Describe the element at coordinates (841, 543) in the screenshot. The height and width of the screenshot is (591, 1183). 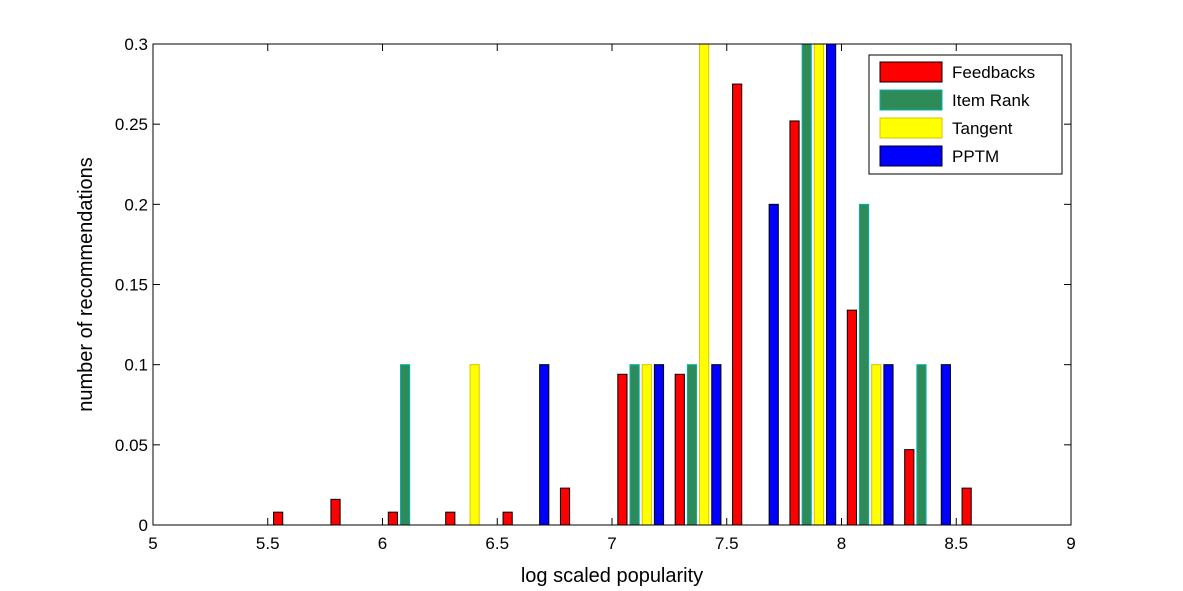
I see `x-tick-label: 8` at that location.